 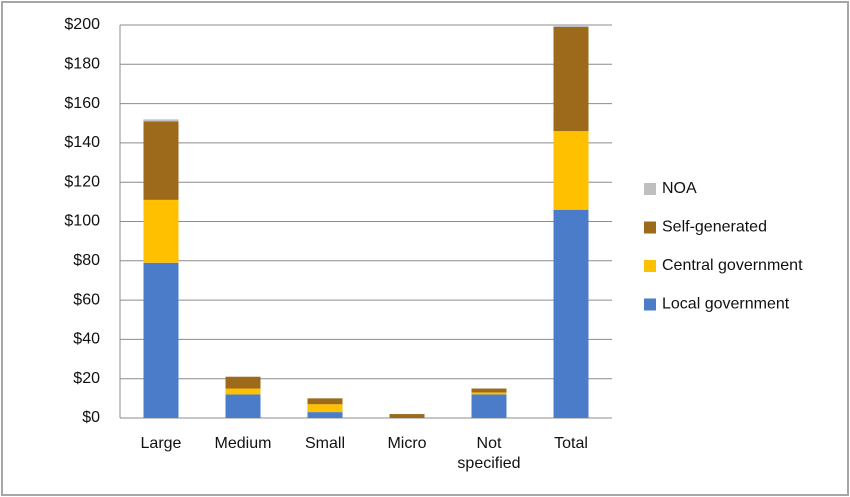 What do you see at coordinates (82, 103) in the screenshot?
I see `y-tick-label: $160` at bounding box center [82, 103].